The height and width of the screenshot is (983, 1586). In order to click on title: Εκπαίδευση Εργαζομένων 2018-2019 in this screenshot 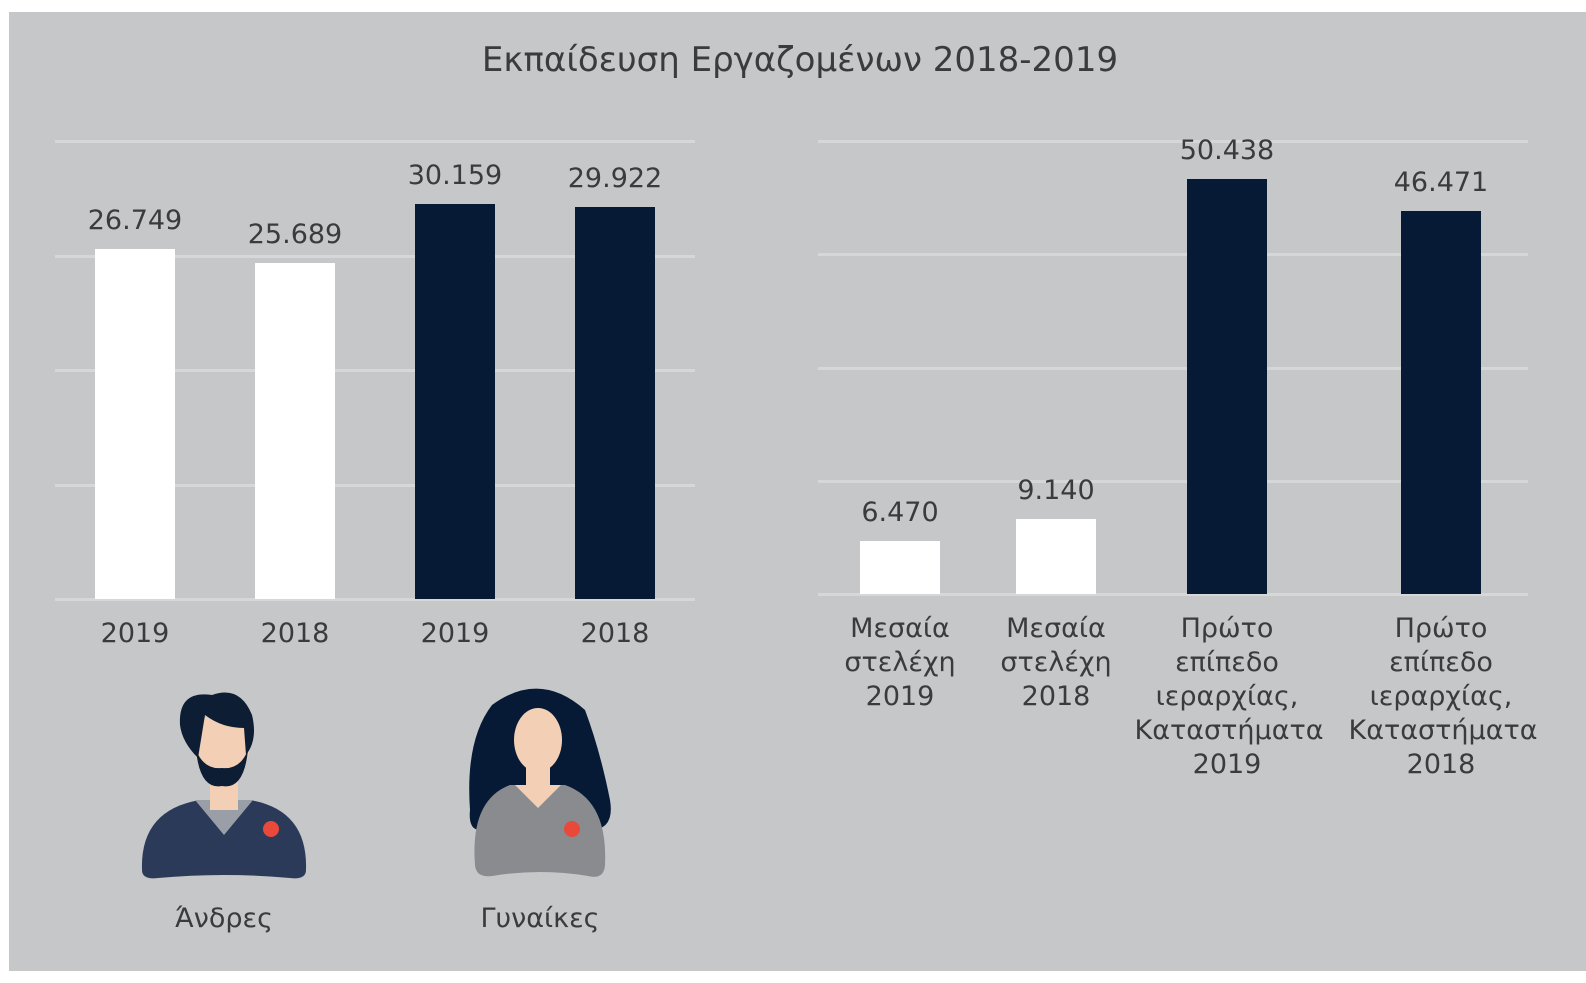, I will do `click(800, 60)`.